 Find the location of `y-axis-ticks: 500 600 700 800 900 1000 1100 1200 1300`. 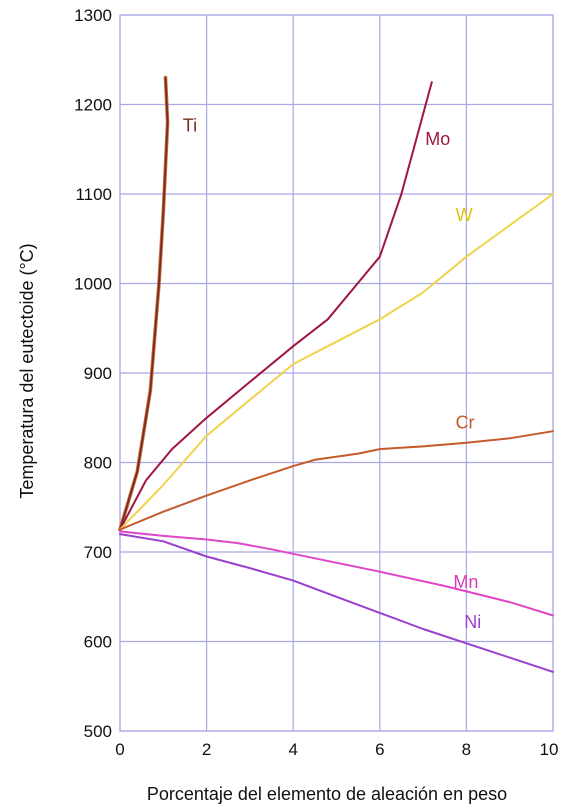

y-axis-ticks: 500 600 700 800 900 1000 1100 1200 1300 is located at coordinates (93, 373).